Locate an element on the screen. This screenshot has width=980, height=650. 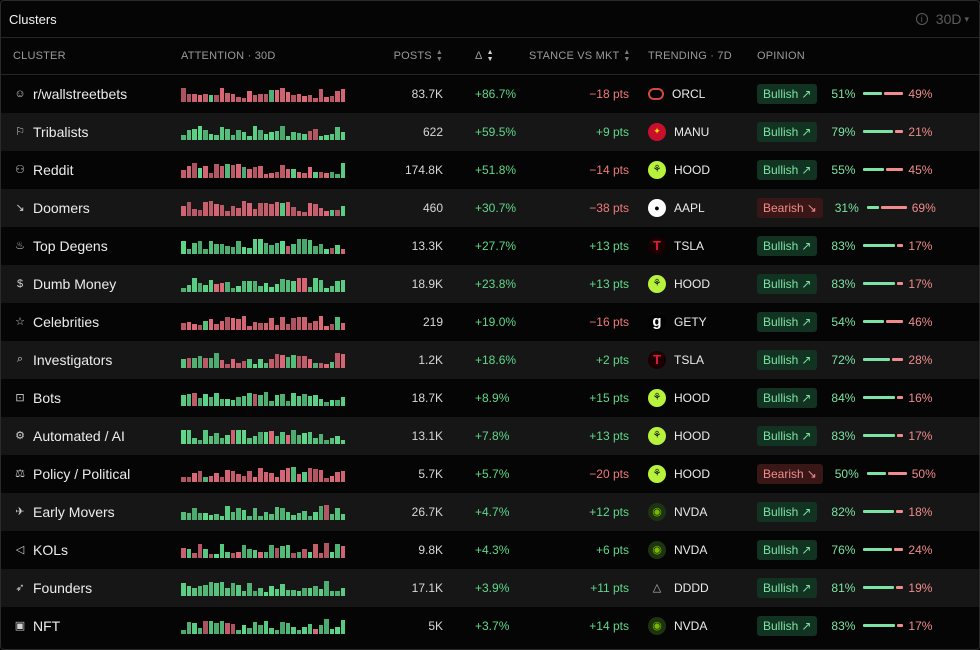
cluster-name: ⚐ Tribalists is located at coordinates (97, 132).